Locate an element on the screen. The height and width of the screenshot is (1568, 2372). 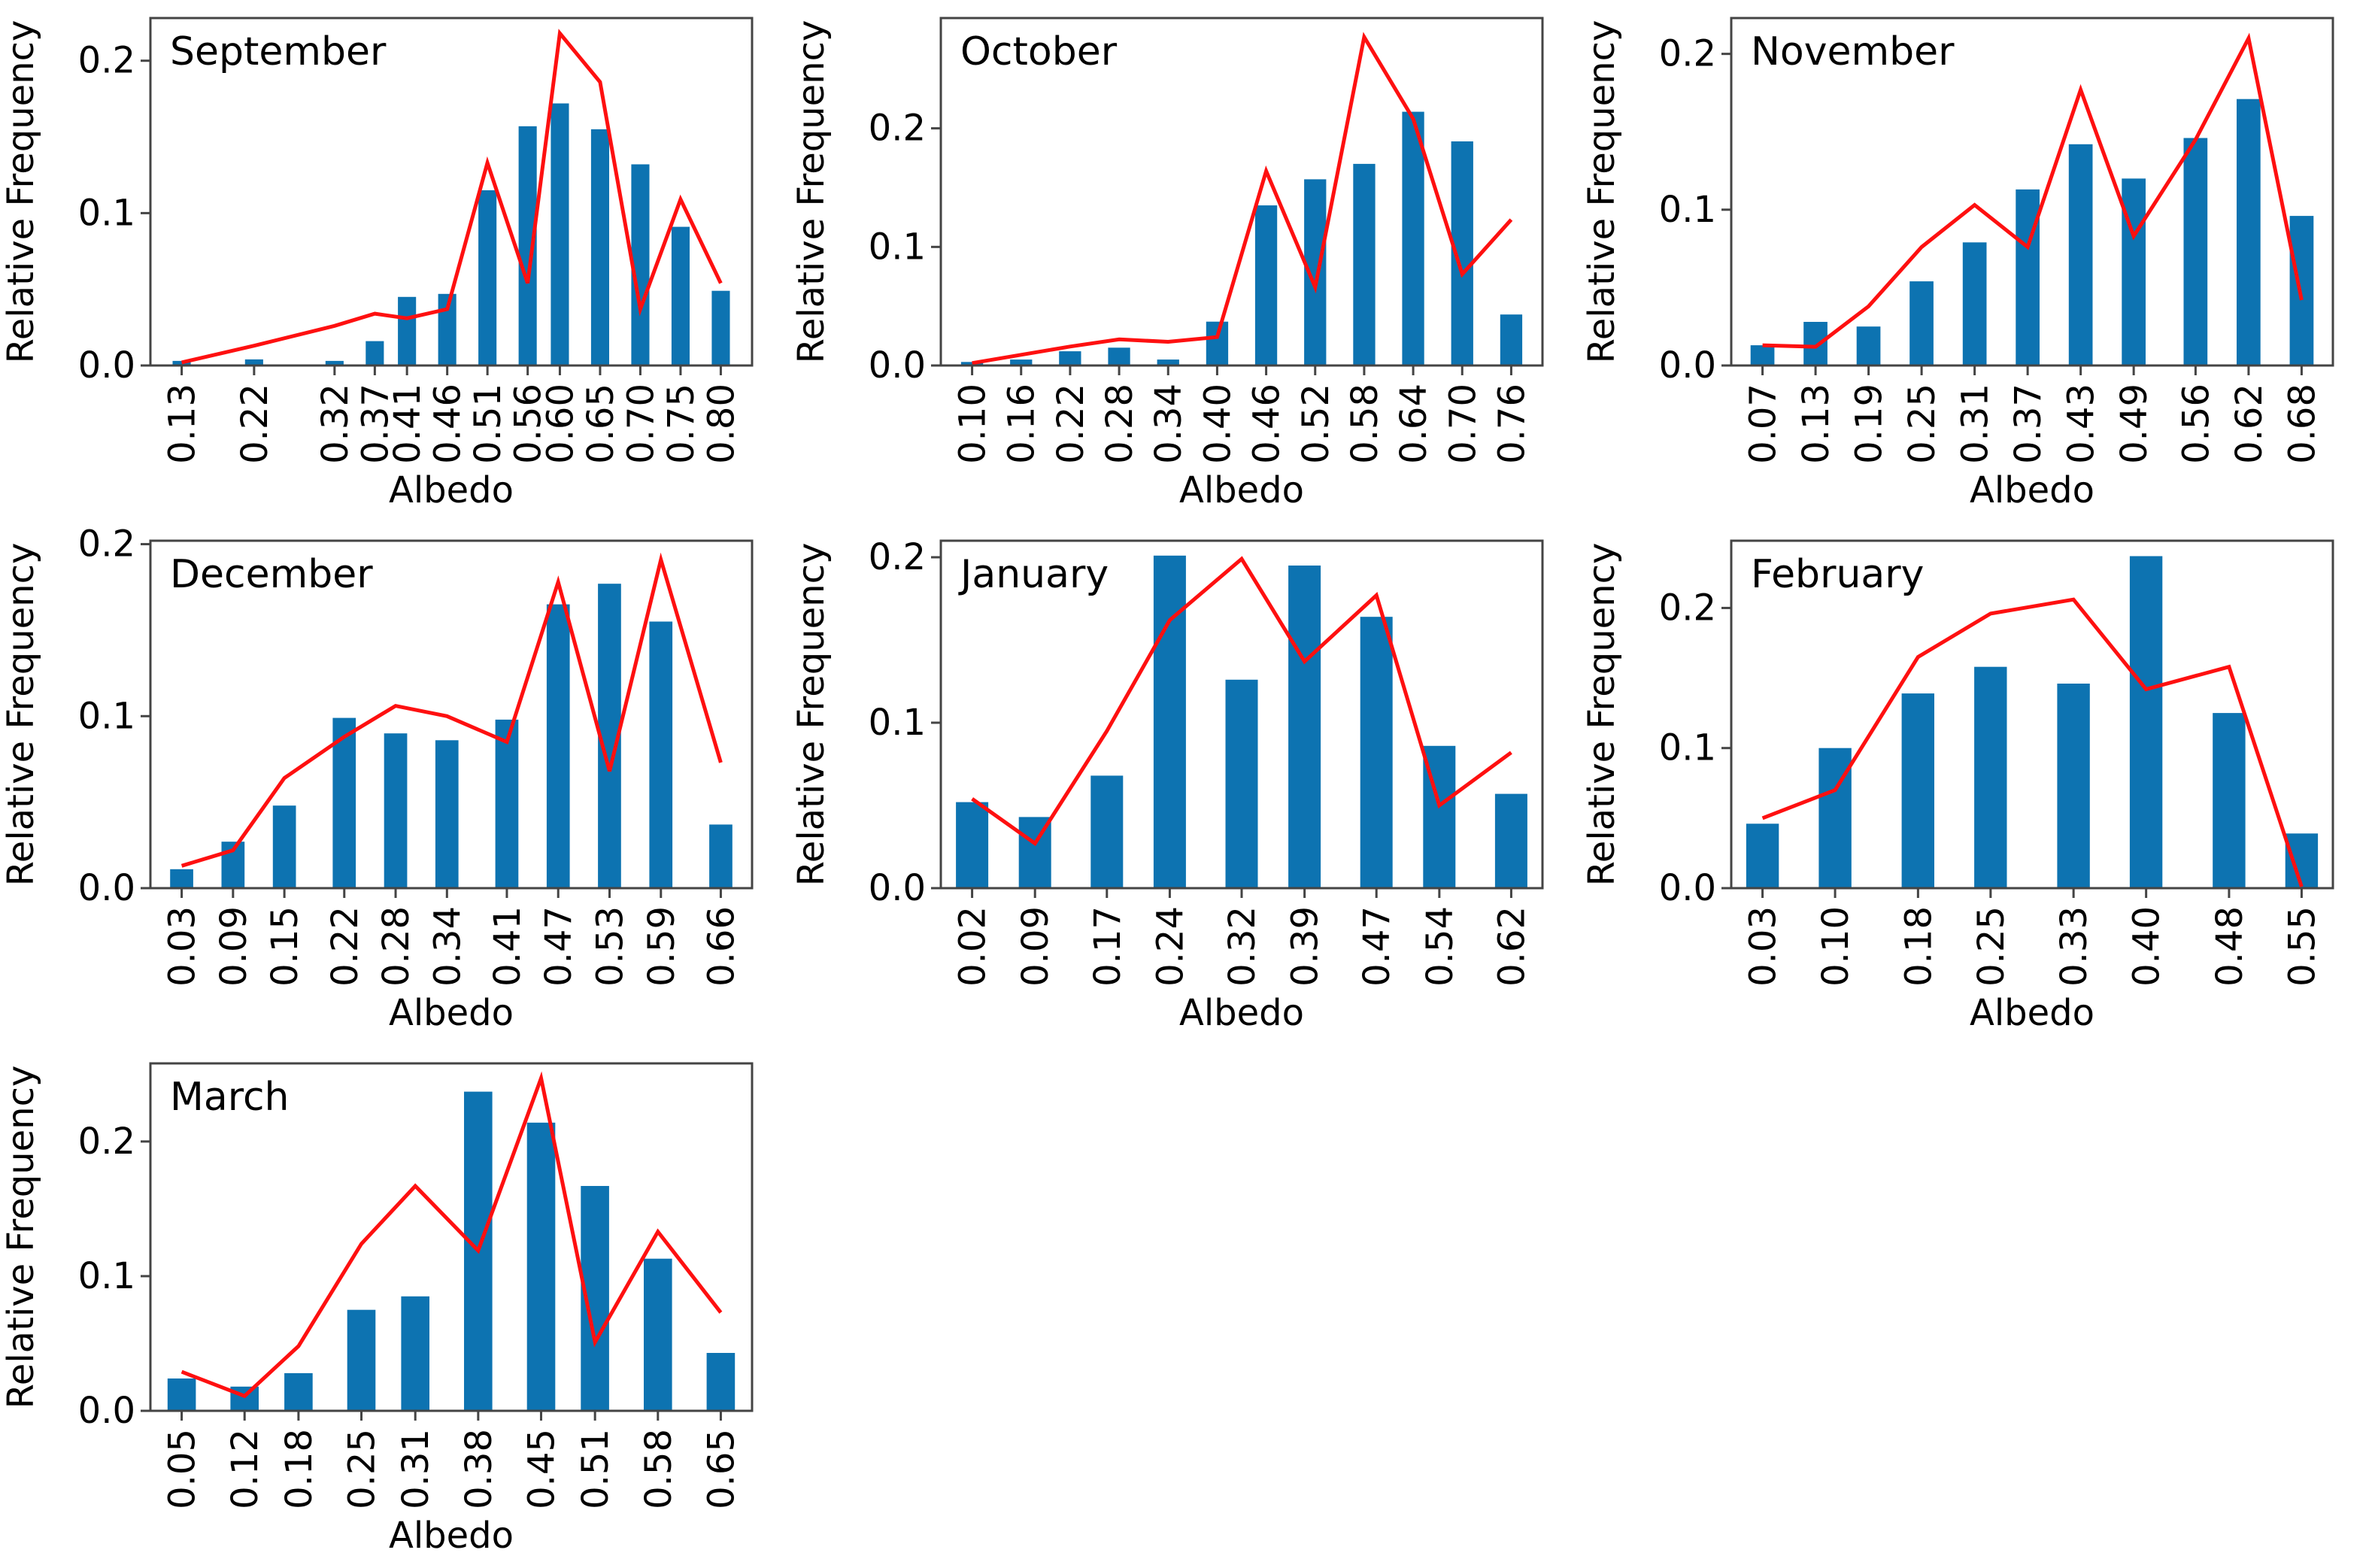
x-tick-label: 0.62 is located at coordinates (2249, 424).